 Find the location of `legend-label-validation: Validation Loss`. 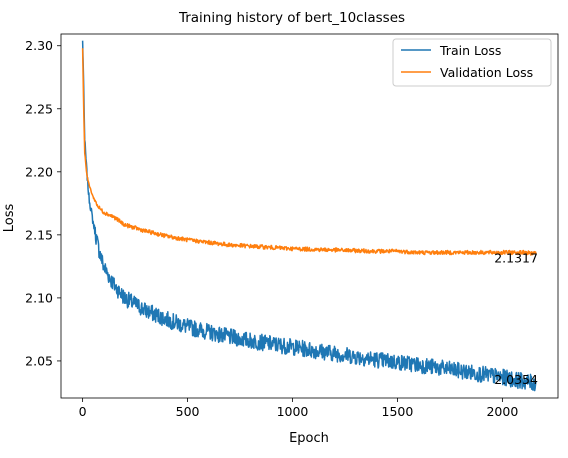

legend-label-validation: Validation Loss is located at coordinates (486, 72).